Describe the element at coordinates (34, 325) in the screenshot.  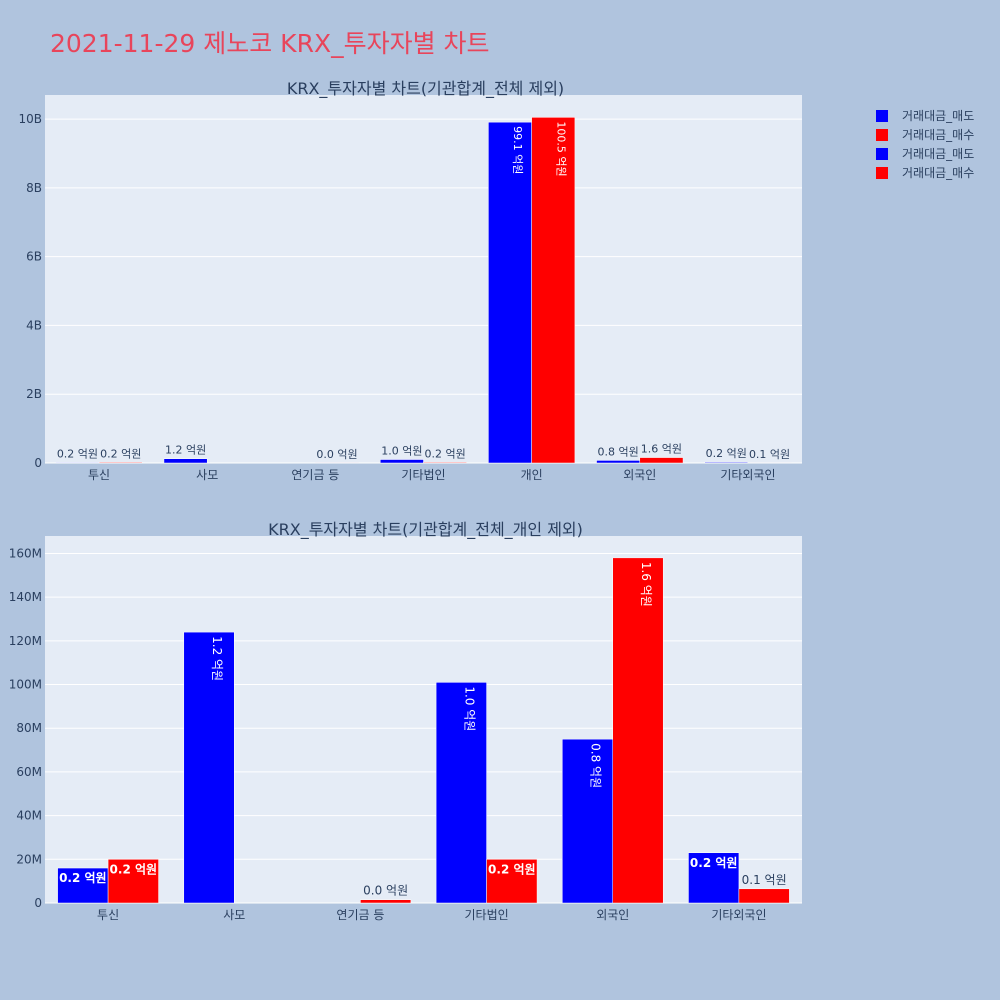
I see `y-tick-label: 4B` at that location.